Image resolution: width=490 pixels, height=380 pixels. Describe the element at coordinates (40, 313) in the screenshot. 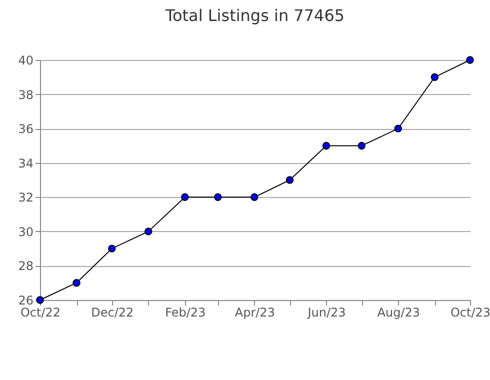

I see `x-tick-label: Oct/22` at that location.